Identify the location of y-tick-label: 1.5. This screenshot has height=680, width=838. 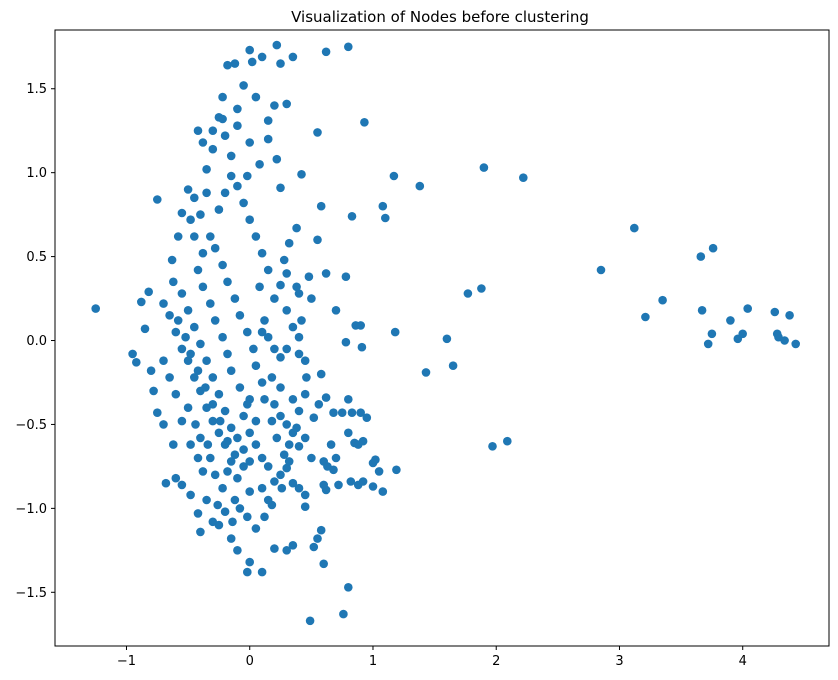
(36, 89).